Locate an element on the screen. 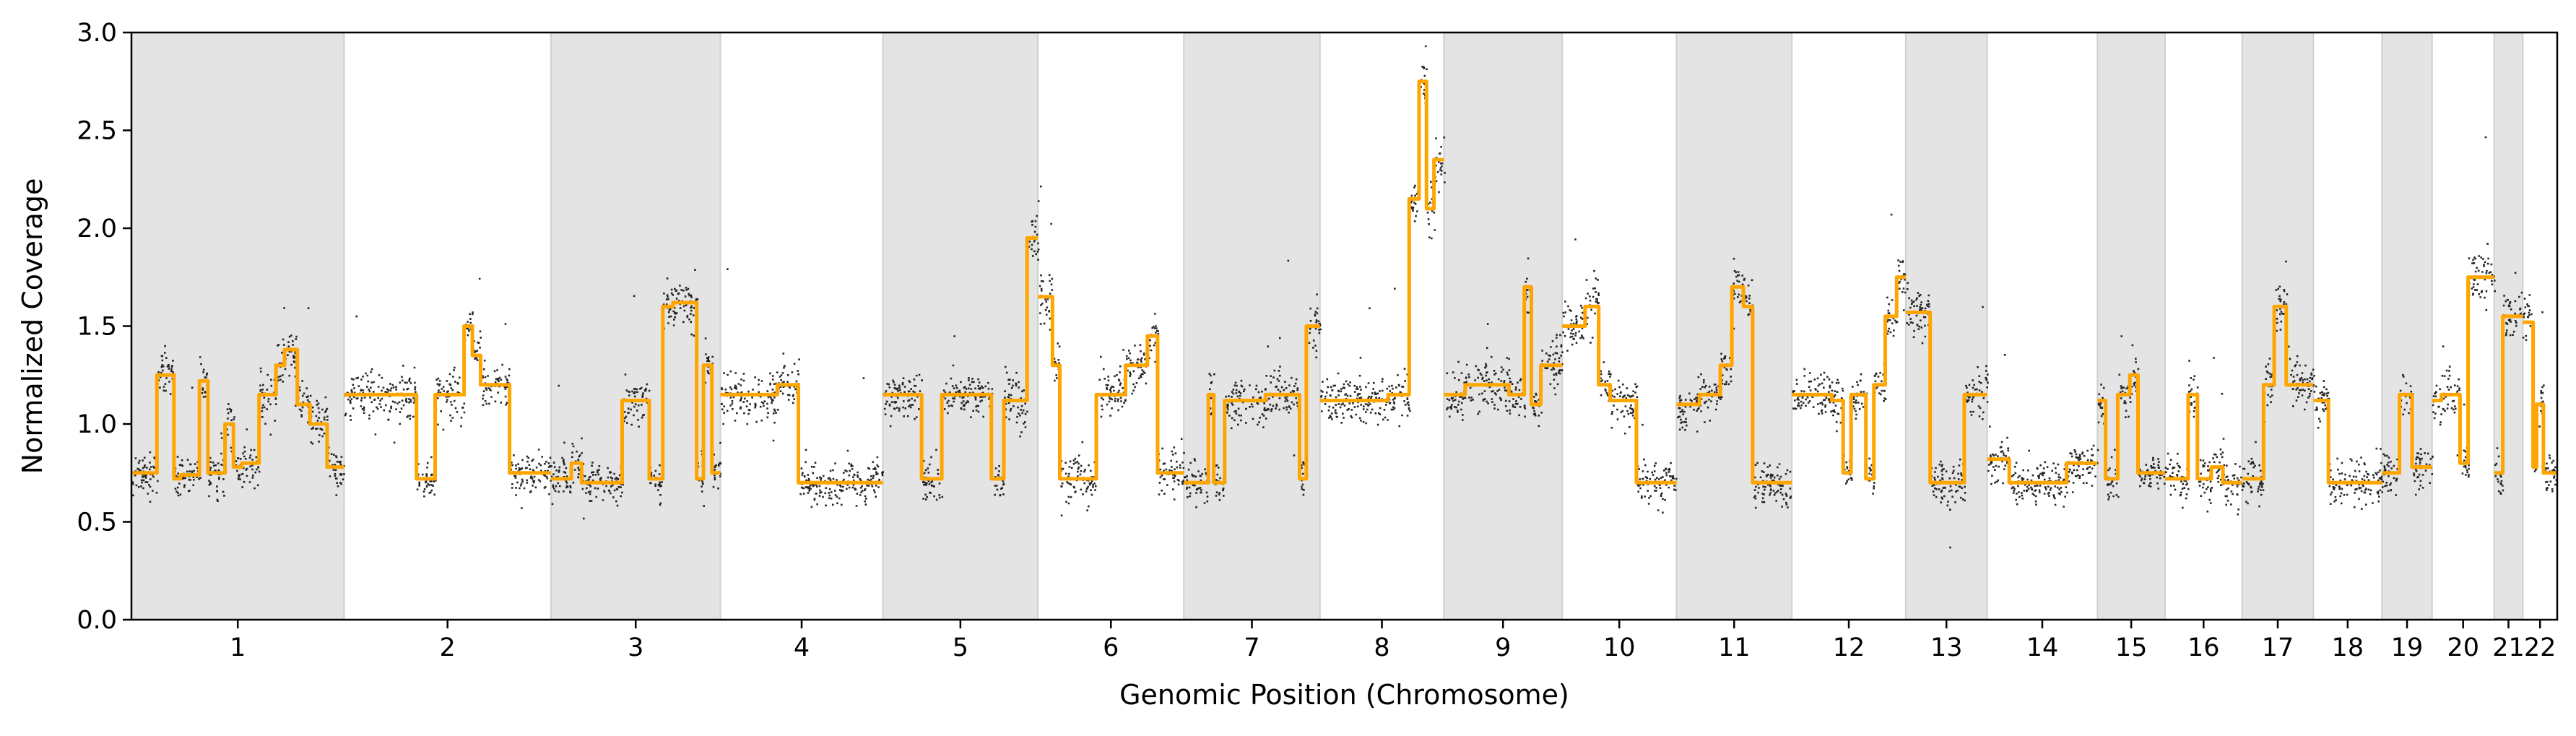  coverage-points-chr16 is located at coordinates (2205, 436).